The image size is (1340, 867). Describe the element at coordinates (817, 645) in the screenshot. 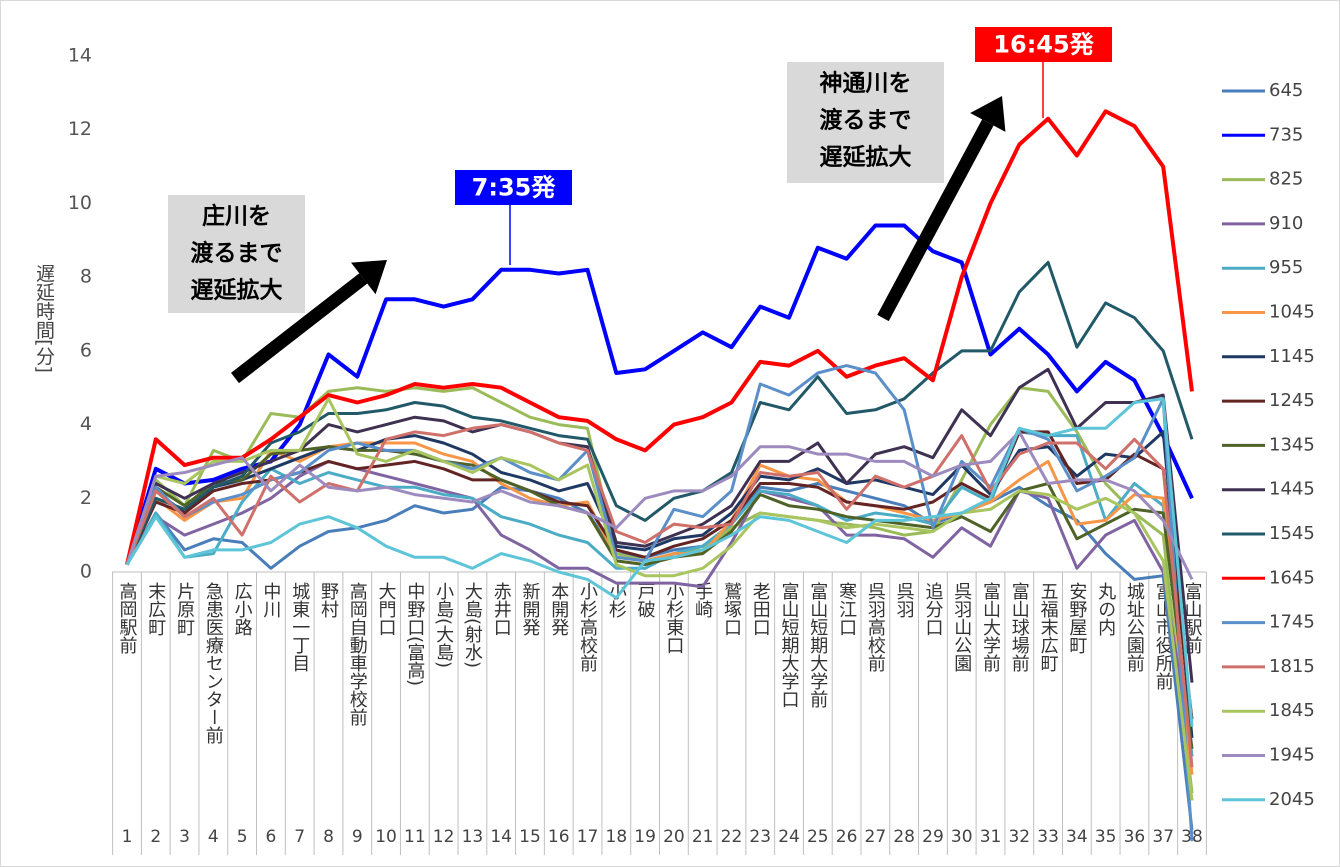

I see `x-tick-label: 富山短期大学前` at that location.